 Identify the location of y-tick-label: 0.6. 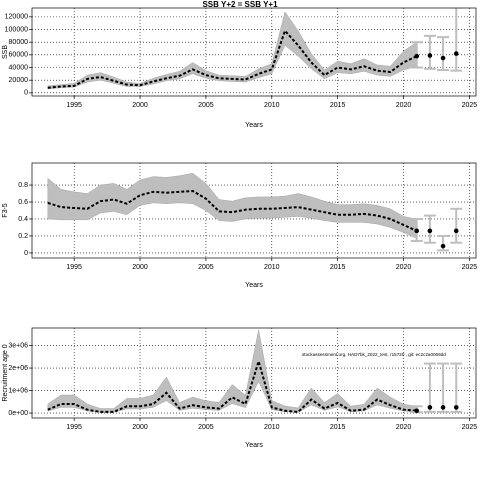
(23, 202).